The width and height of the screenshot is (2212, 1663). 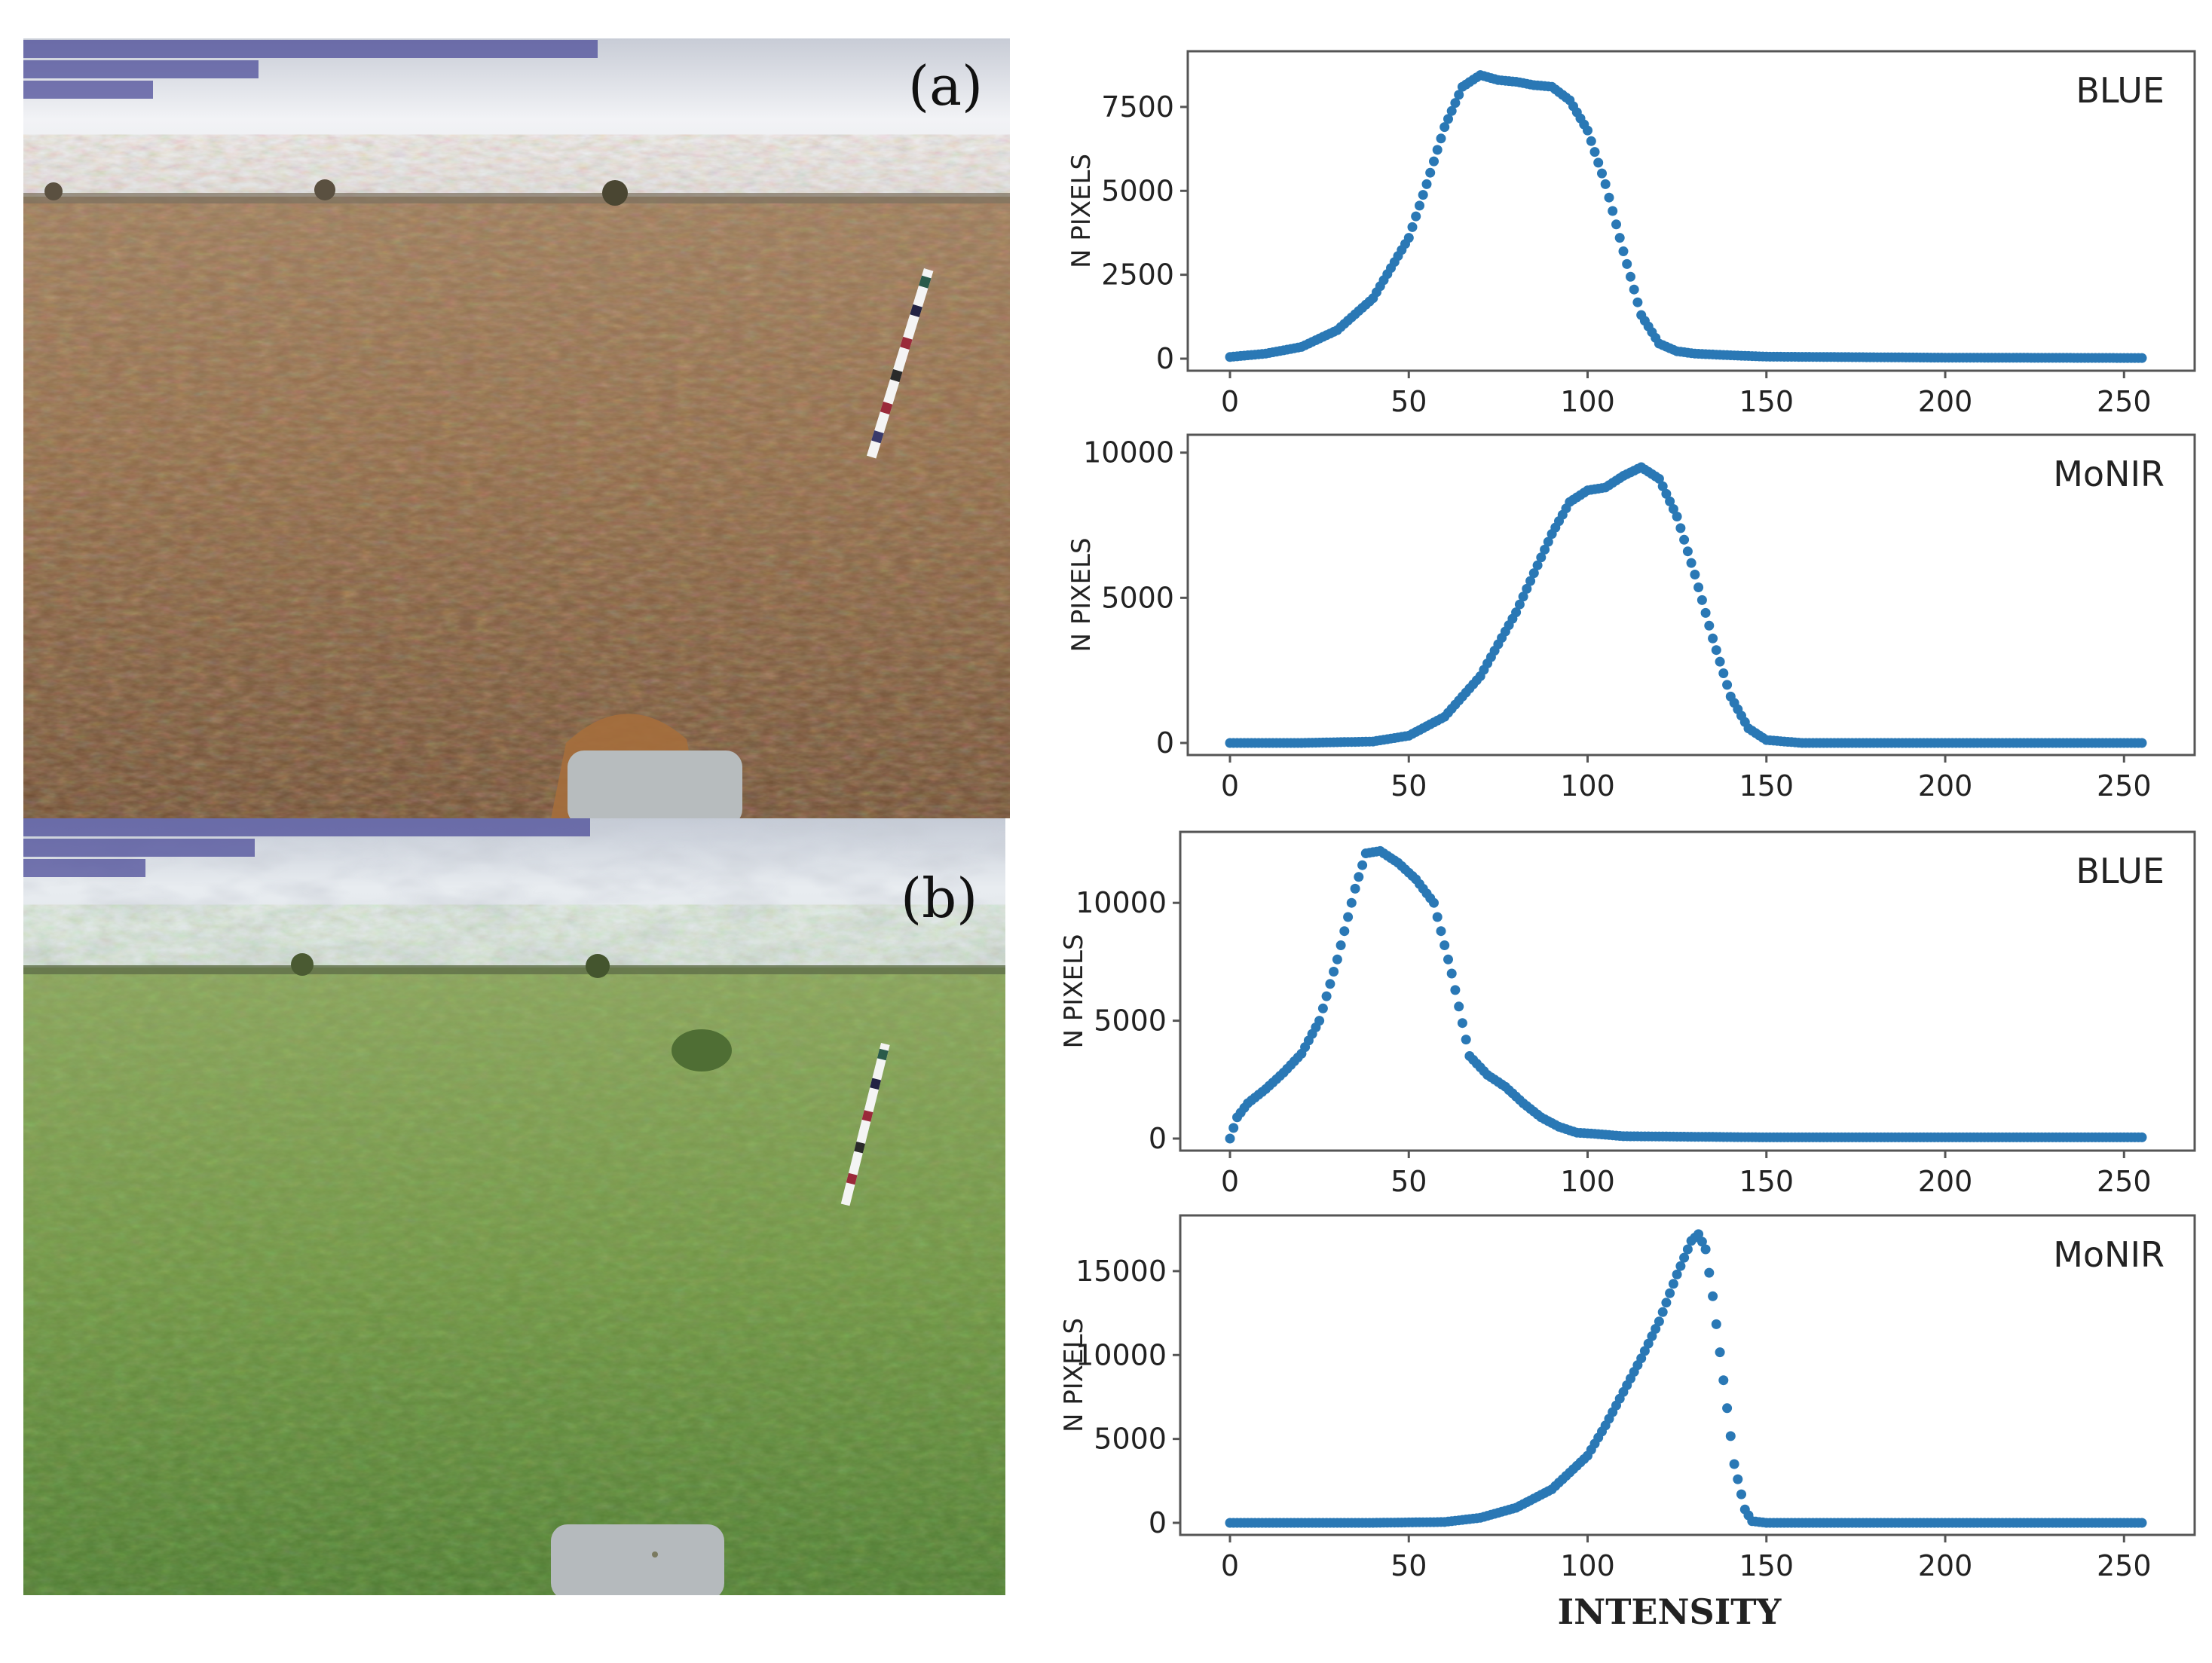 What do you see at coordinates (1138, 107) in the screenshot?
I see `y-tick-label: 7500` at bounding box center [1138, 107].